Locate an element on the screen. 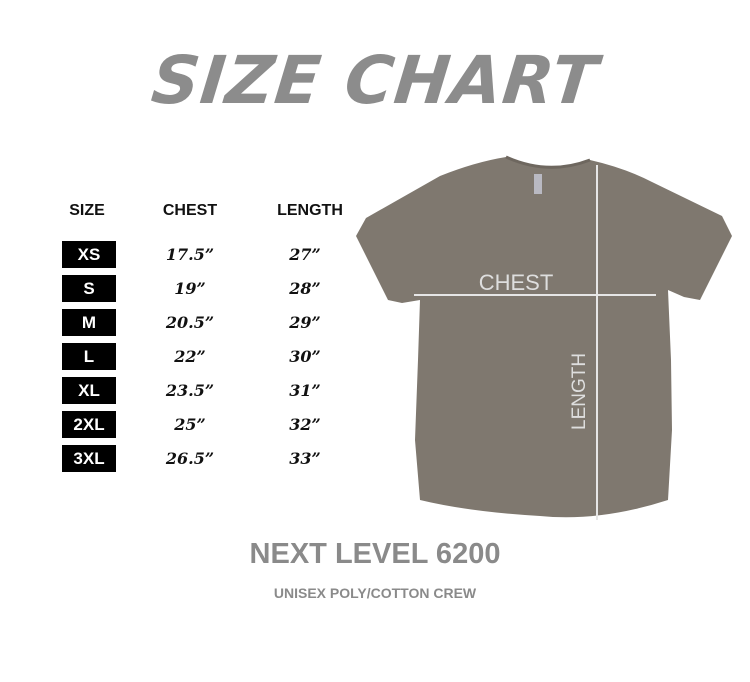 The width and height of the screenshot is (750, 682). size-badge: XL is located at coordinates (89, 390).